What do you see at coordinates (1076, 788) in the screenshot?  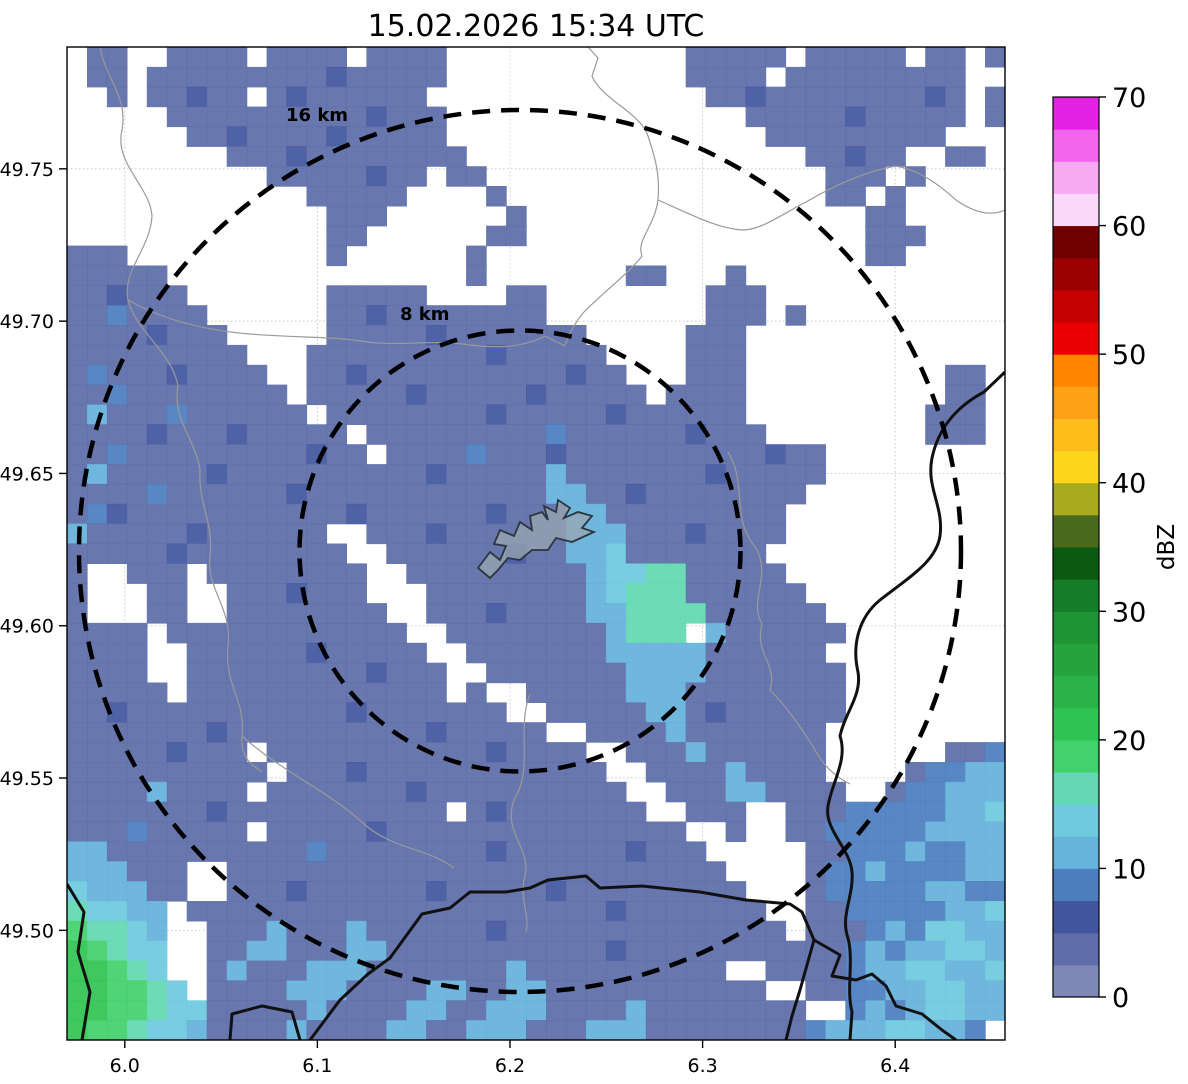 I see `colorbar-segment` at bounding box center [1076, 788].